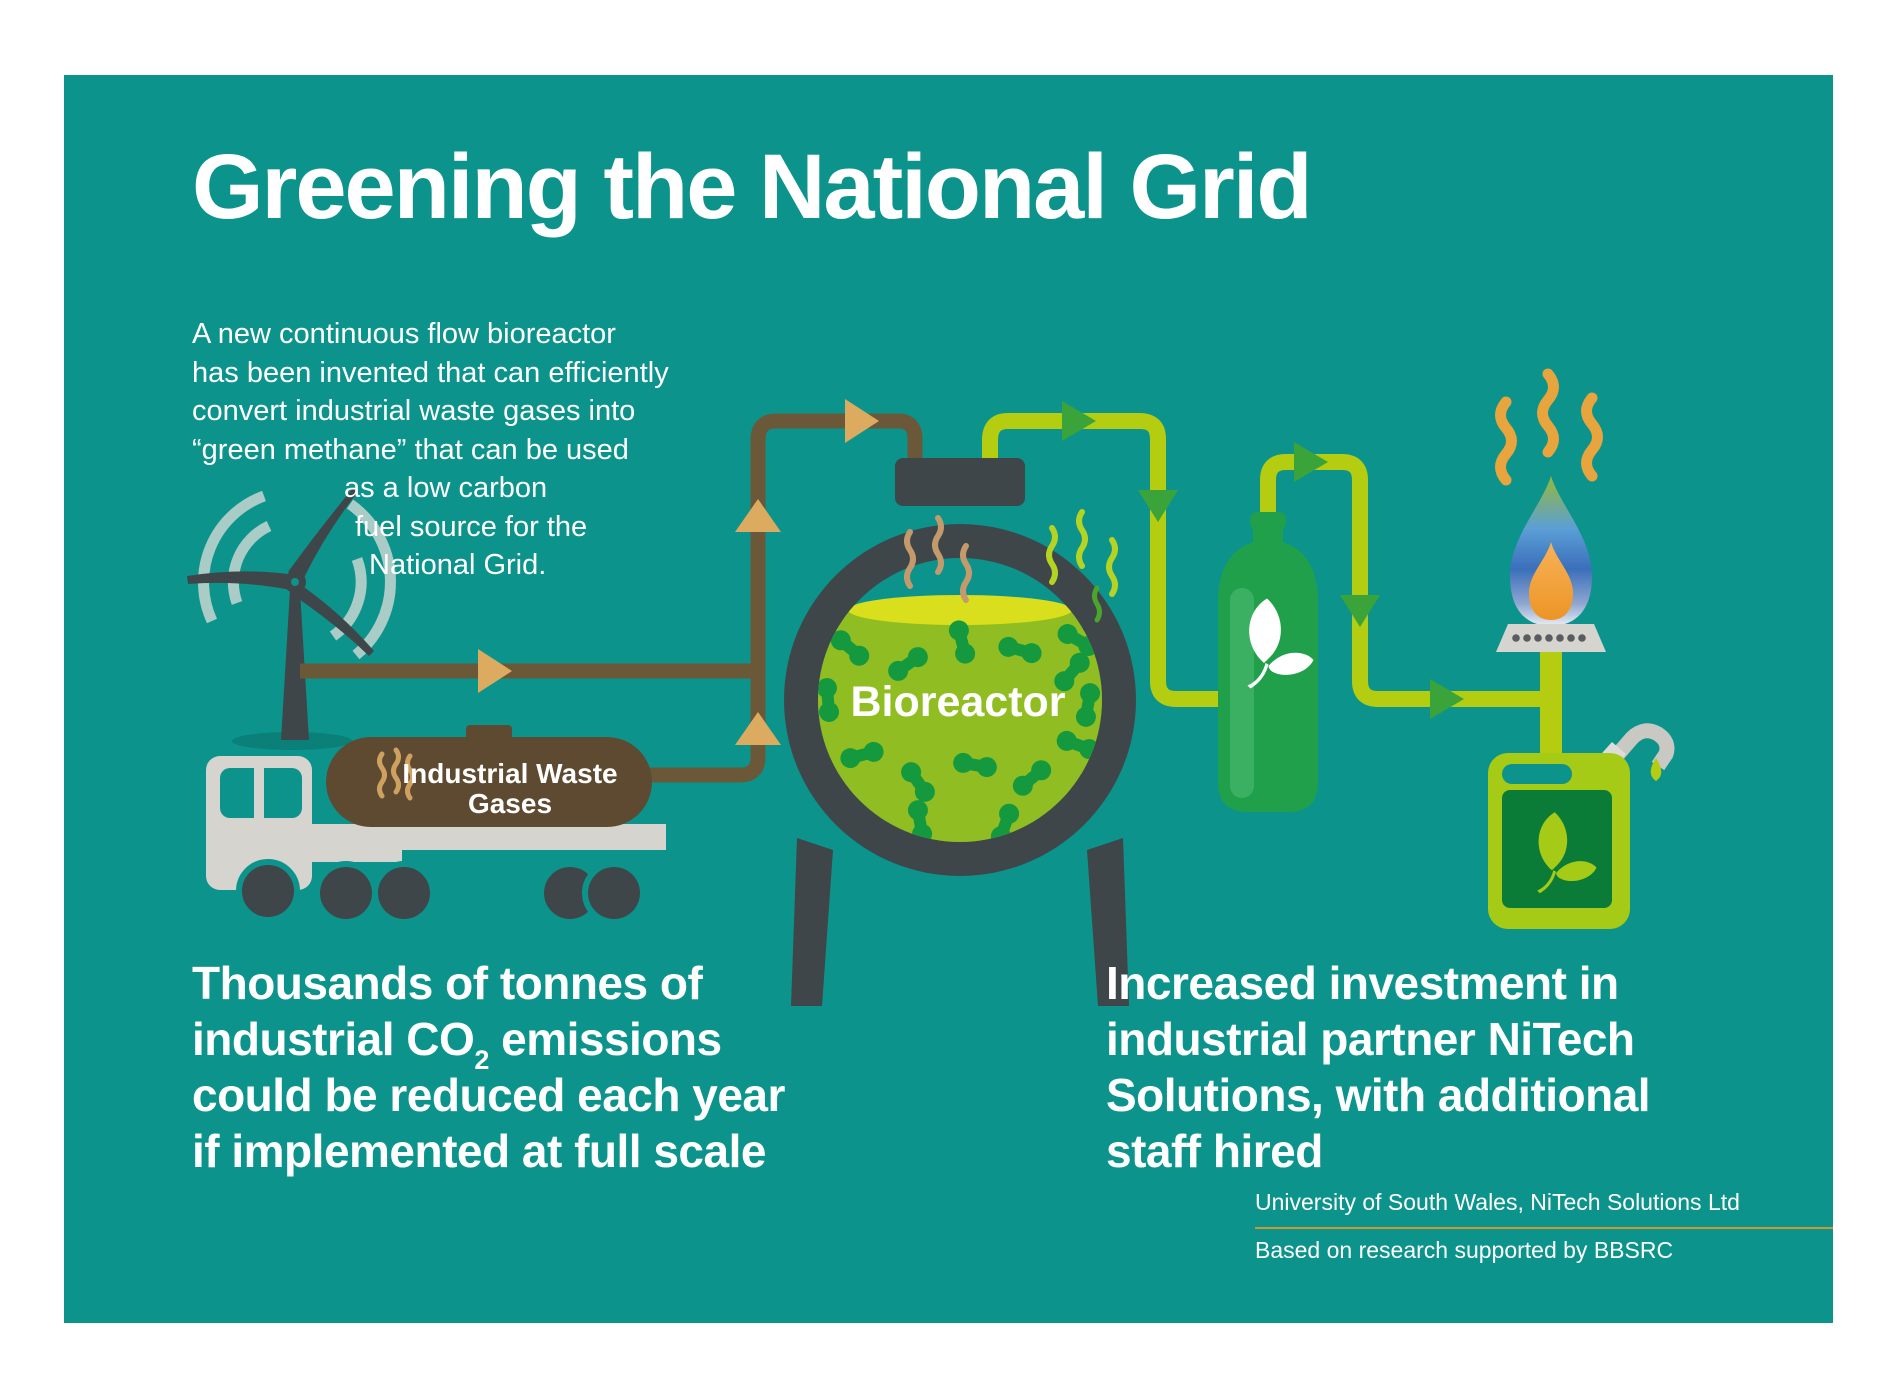  I want to click on spout, so click(1637, 748).